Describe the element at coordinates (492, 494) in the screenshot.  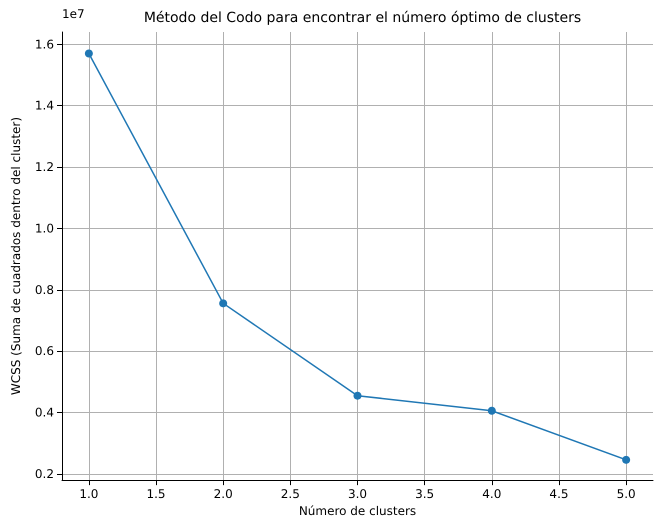
I see `x-tick-label: 4.0` at that location.